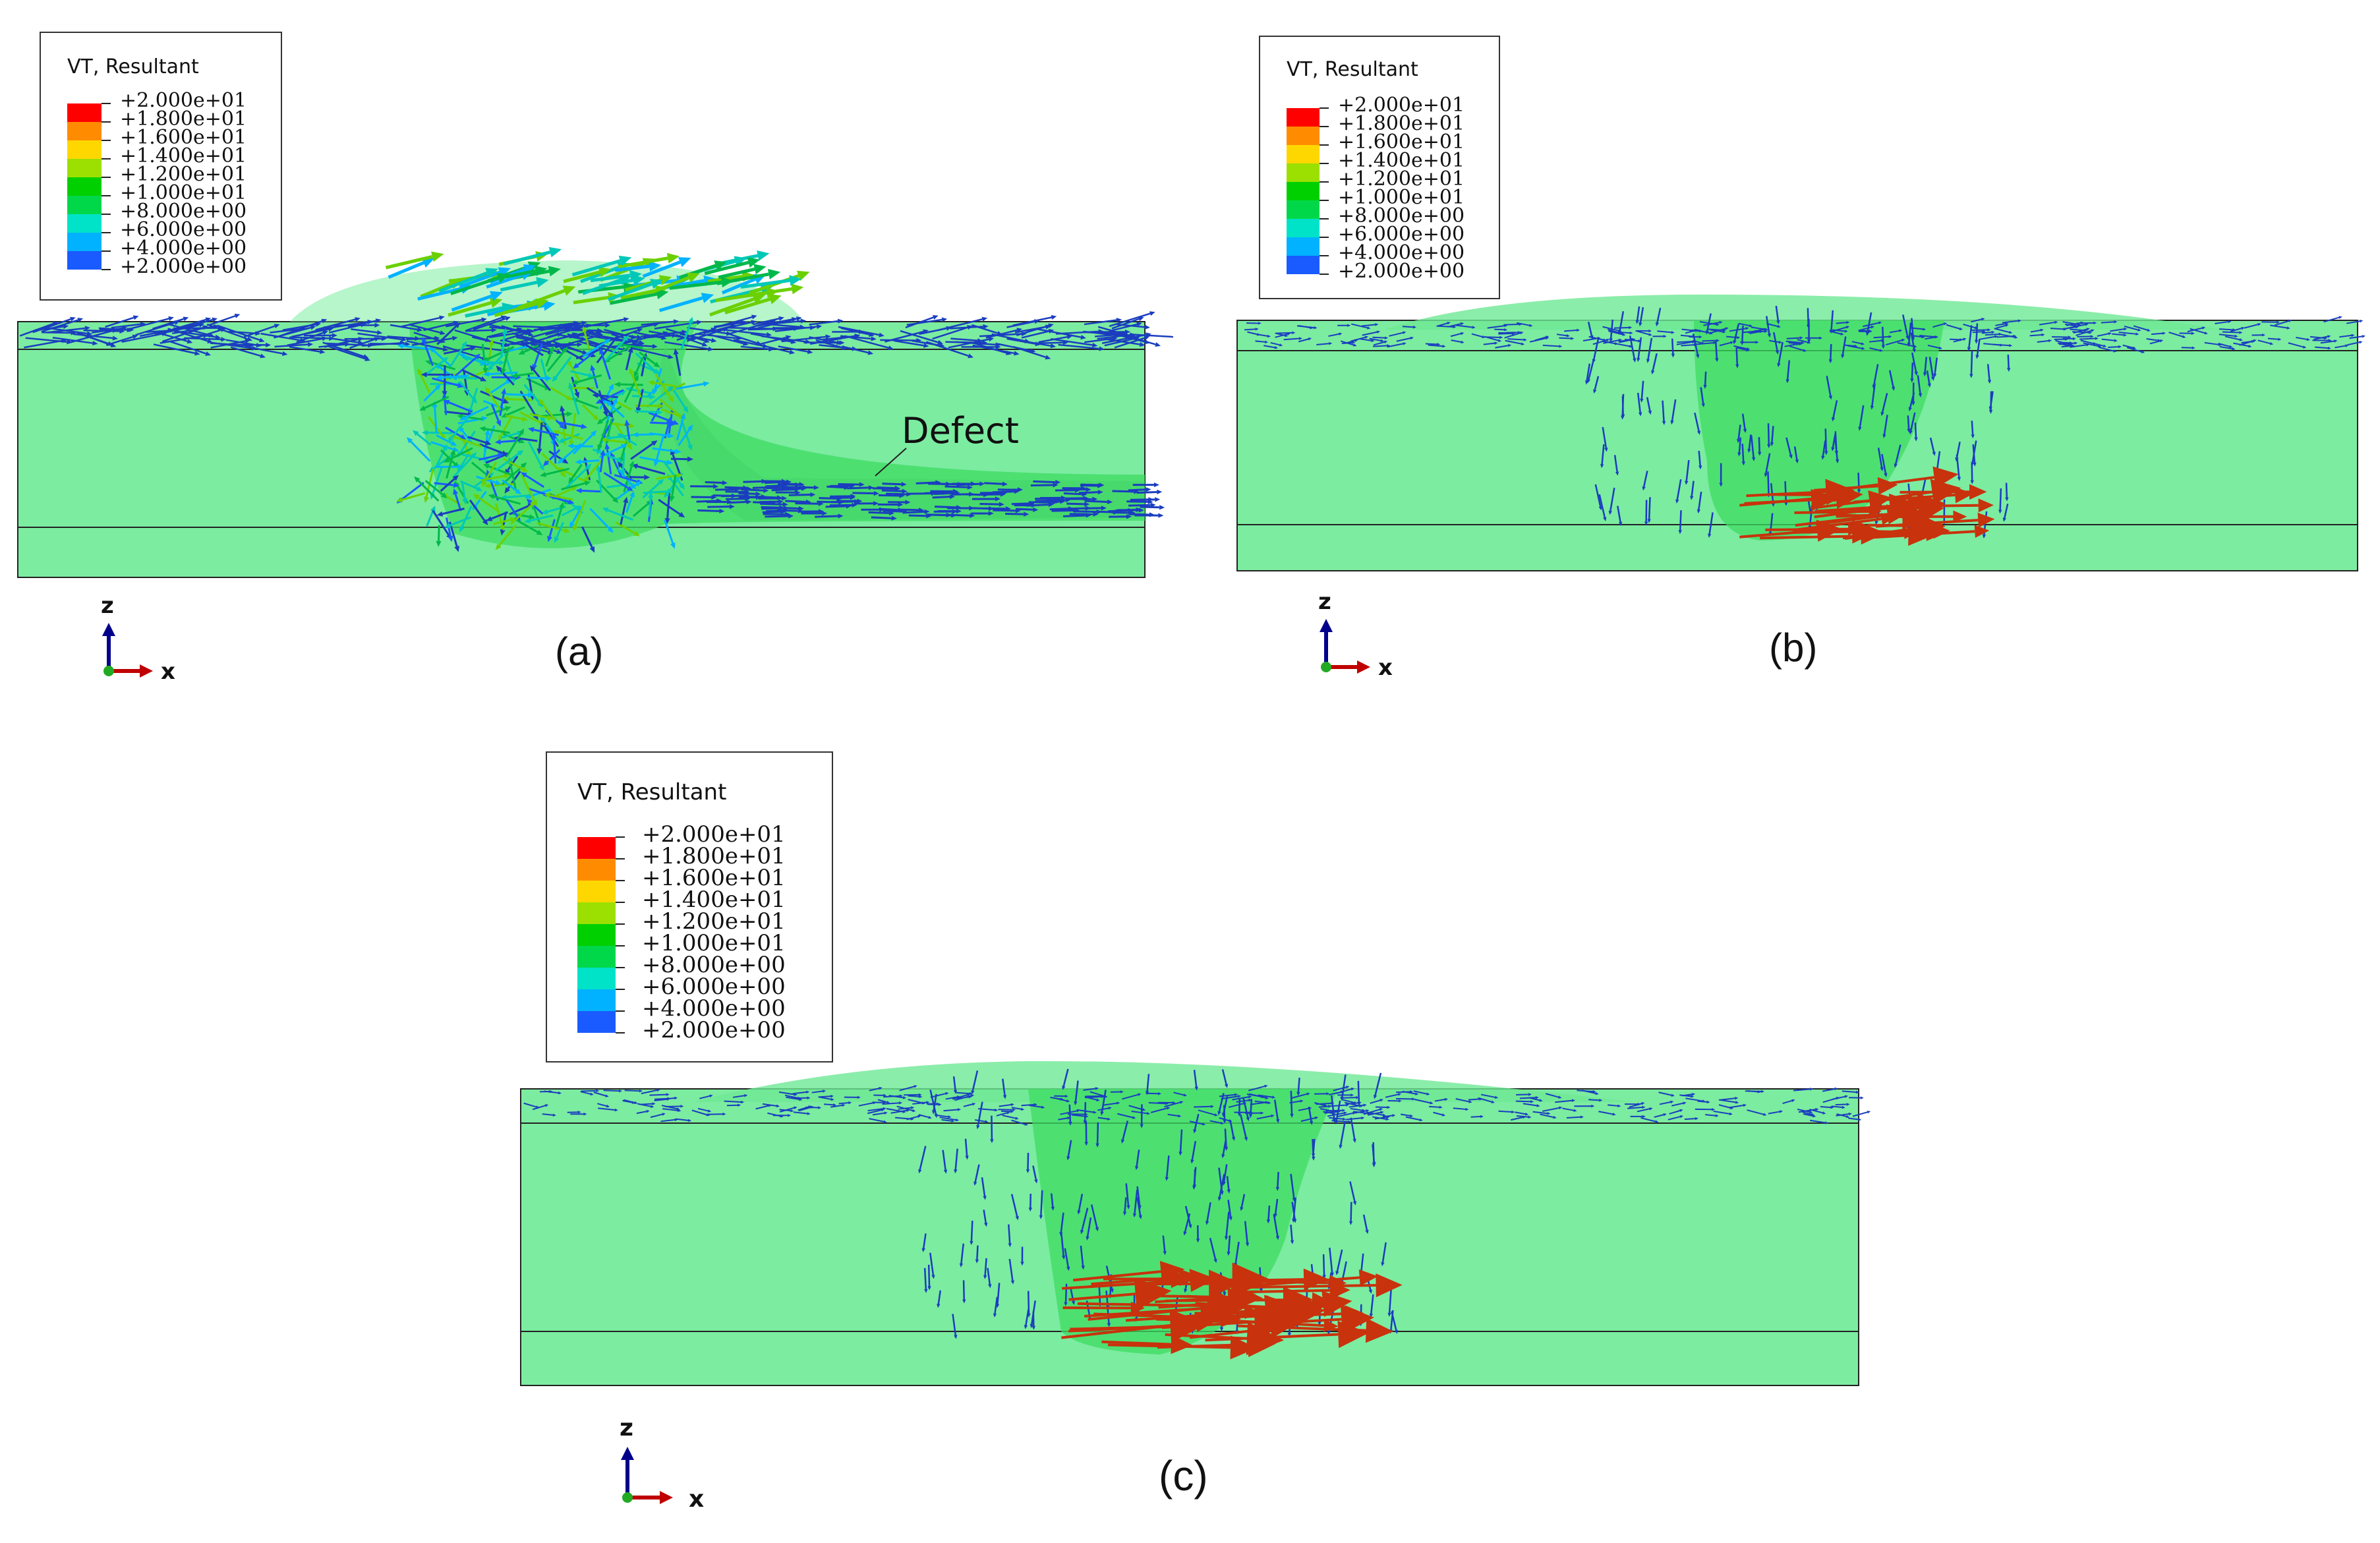  I want to click on legend-tick, so click(620, 967).